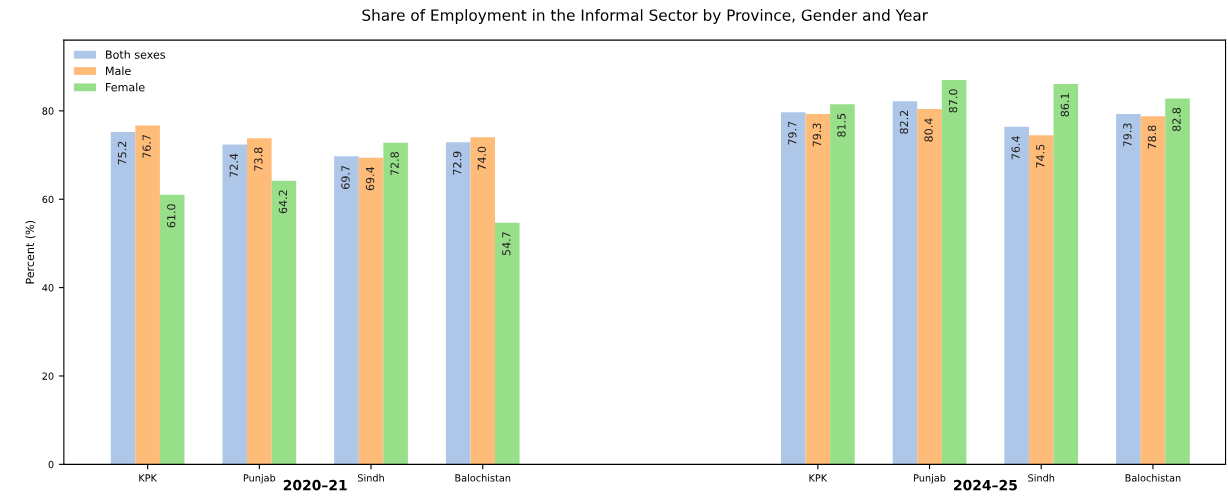 The image size is (1228, 502). What do you see at coordinates (30, 252) in the screenshot?
I see `y-axis-title: Percent (%)` at bounding box center [30, 252].